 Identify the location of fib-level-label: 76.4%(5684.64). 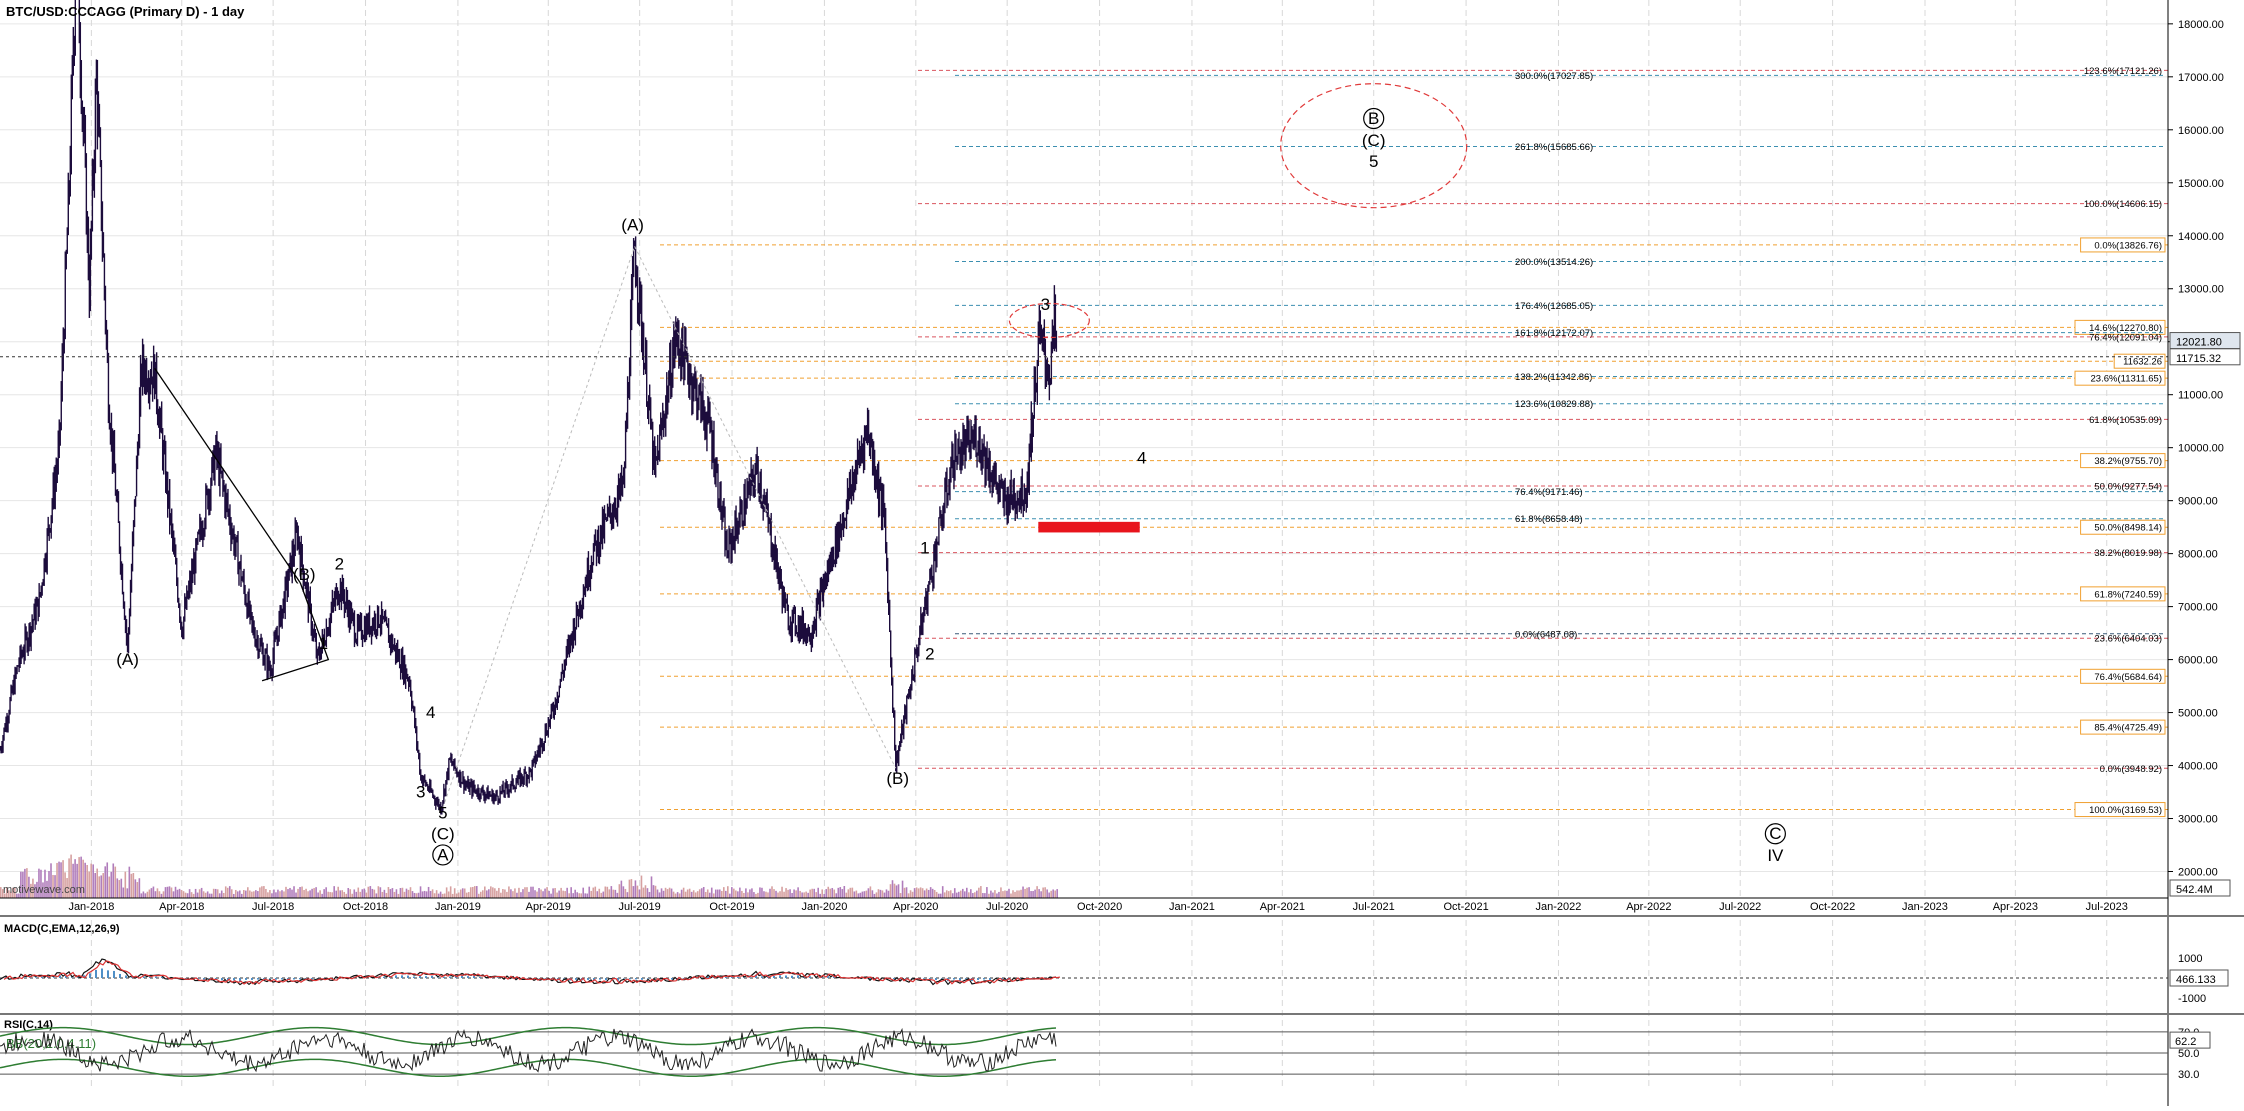
(2128, 677).